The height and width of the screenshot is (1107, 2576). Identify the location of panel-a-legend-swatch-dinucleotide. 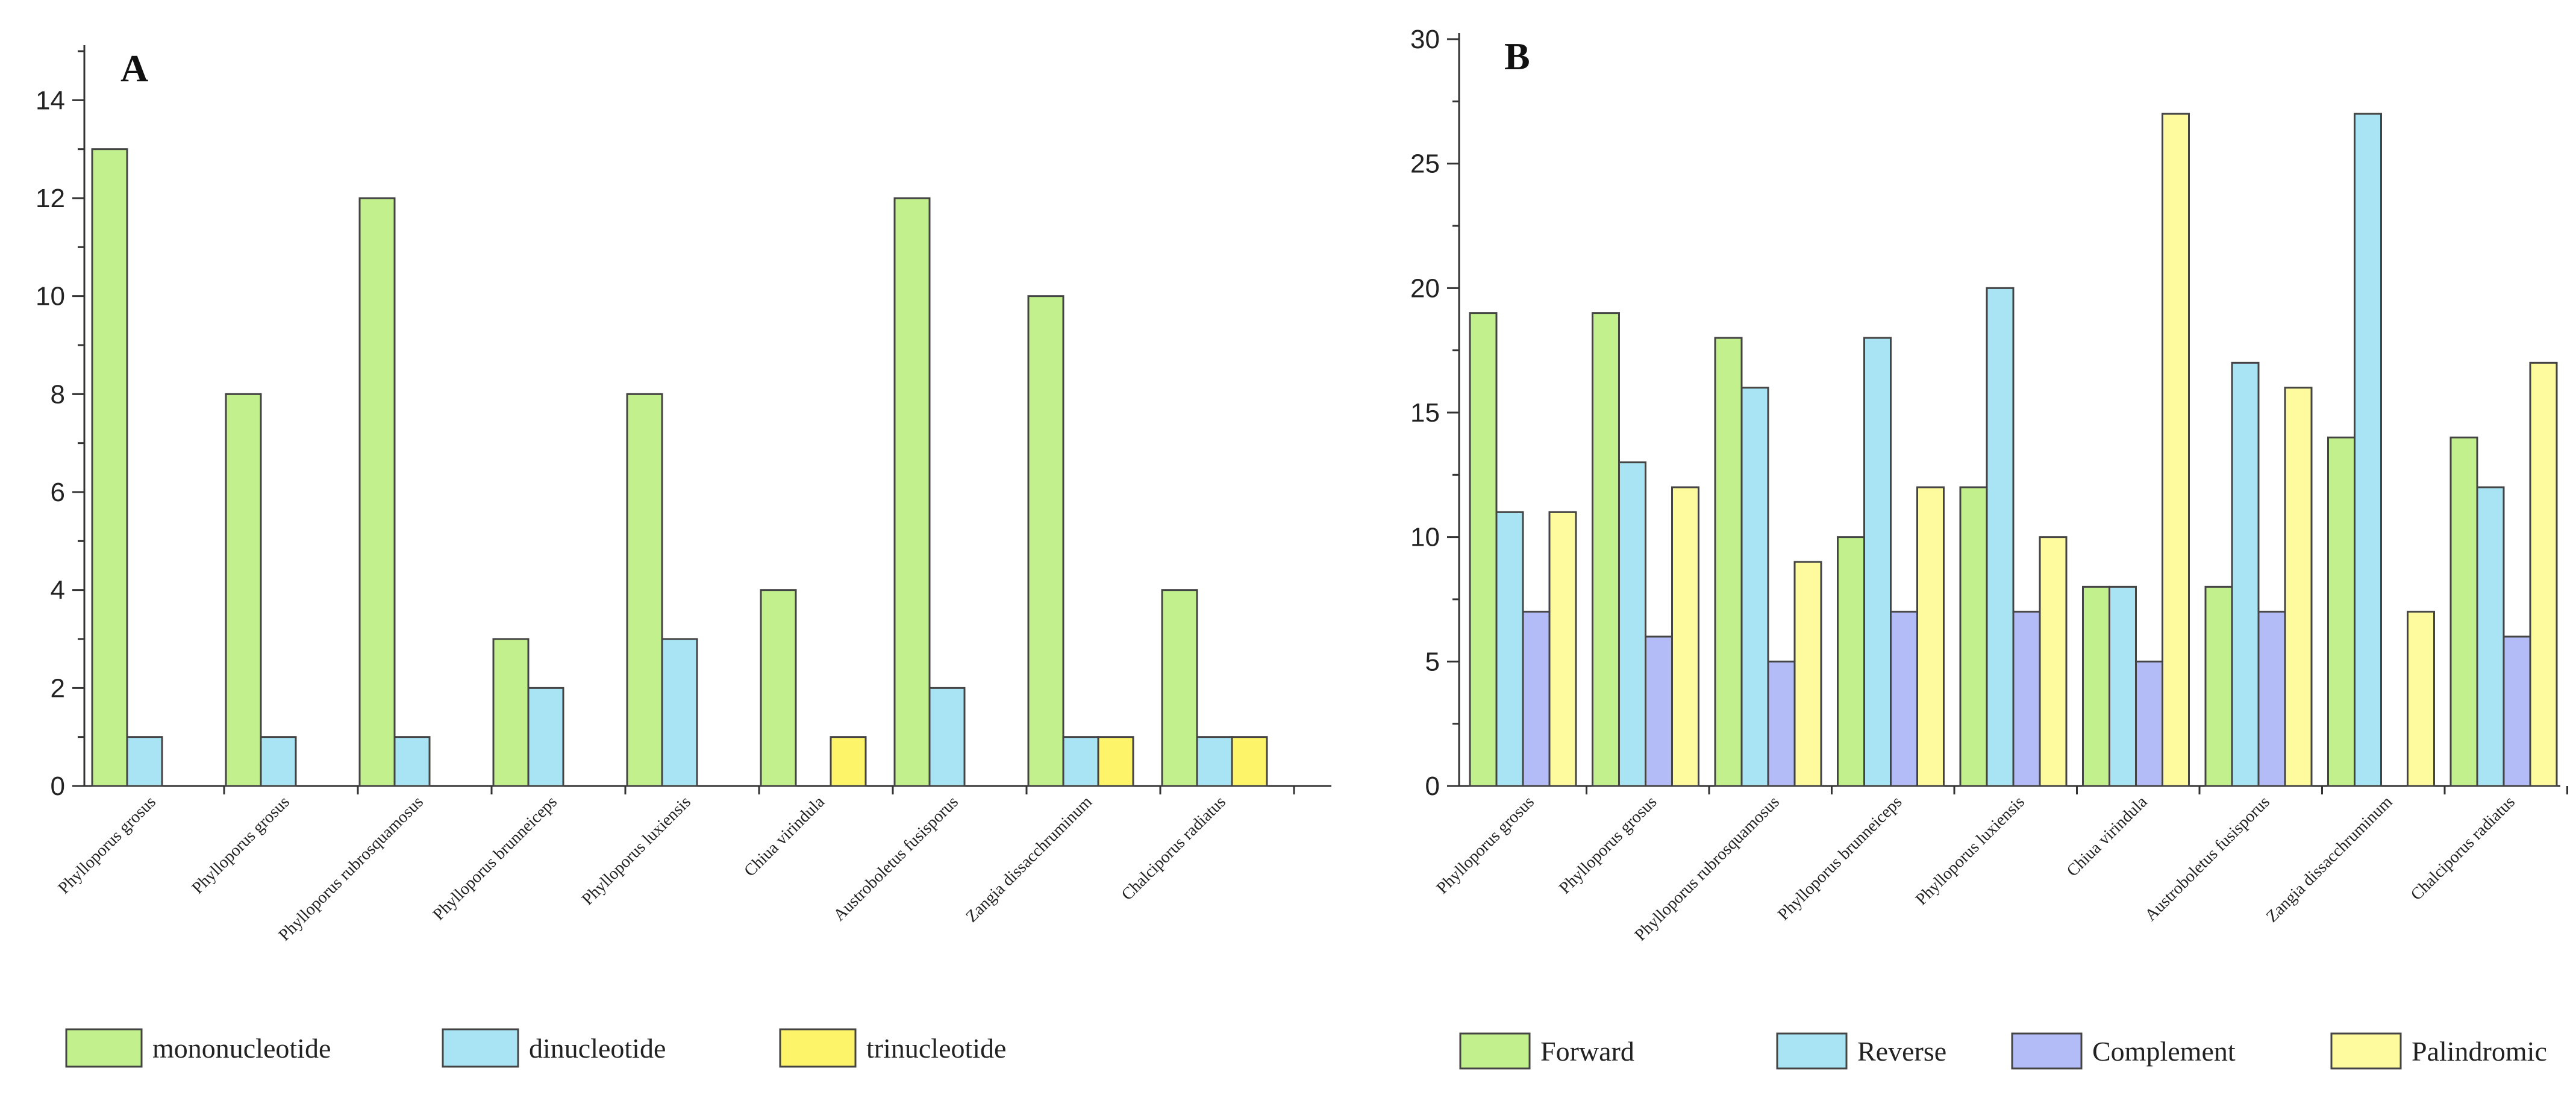
(481, 1048).